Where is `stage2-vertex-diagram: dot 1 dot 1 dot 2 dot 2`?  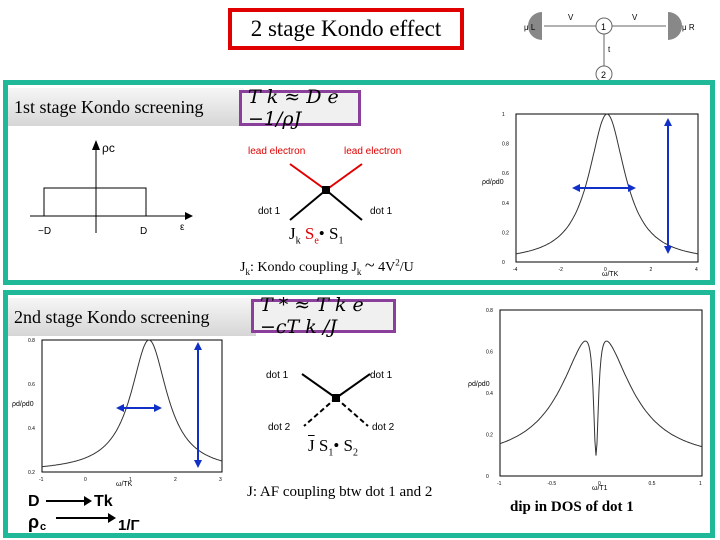
stage2-vertex-diagram: dot 1 dot 1 dot 2 dot 2 is located at coordinates (330, 401).